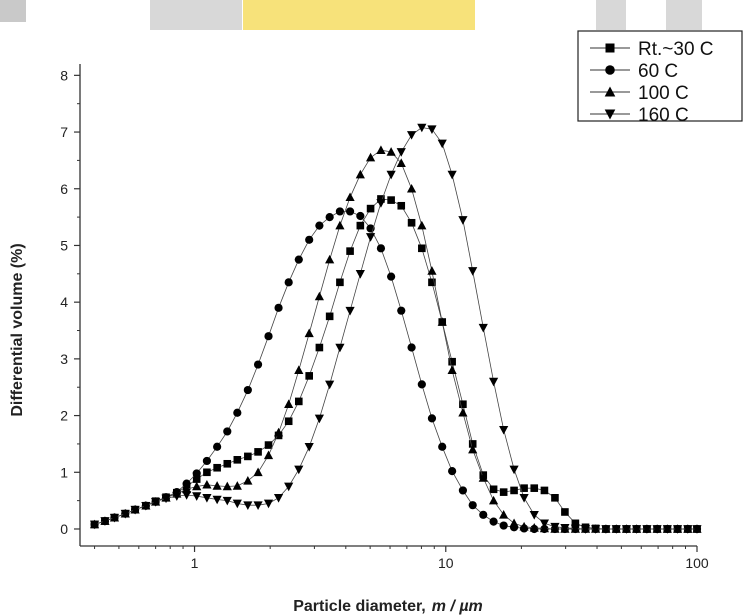 This screenshot has height=616, width=744. I want to click on x-axis-title-prefix: Particle diameter,, so click(359, 606).